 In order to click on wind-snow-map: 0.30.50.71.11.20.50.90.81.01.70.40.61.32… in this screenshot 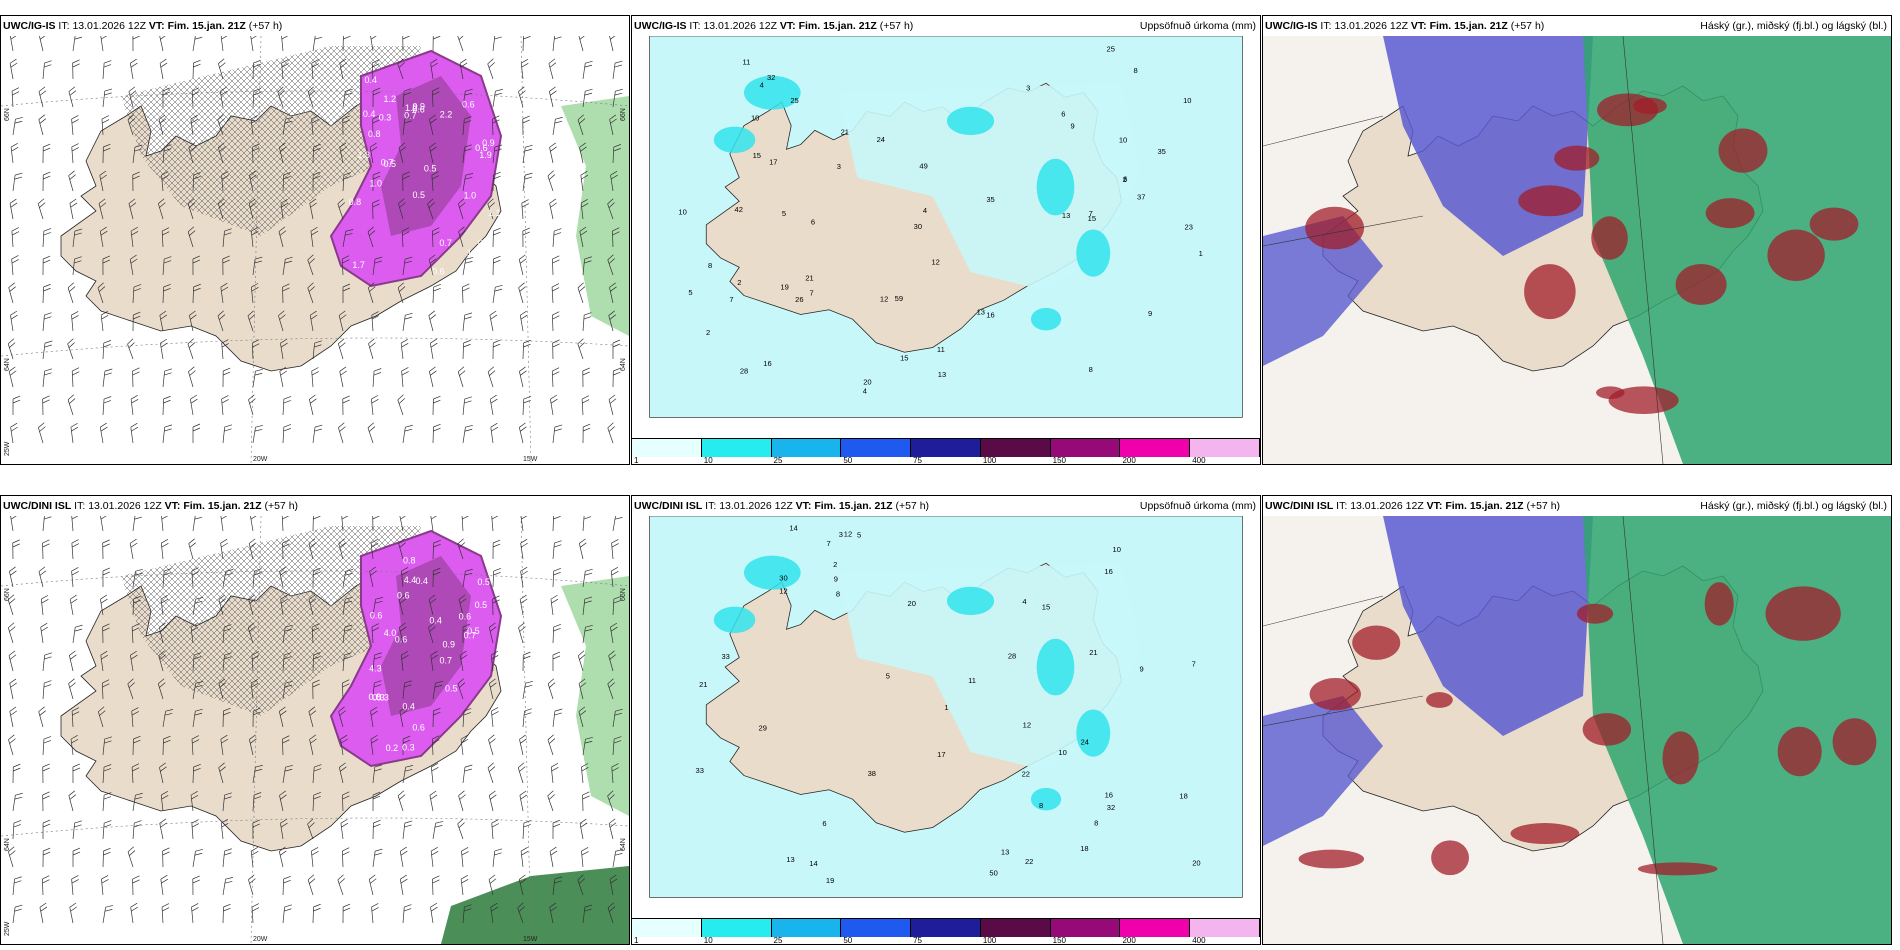, I will do `click(315, 250)`.